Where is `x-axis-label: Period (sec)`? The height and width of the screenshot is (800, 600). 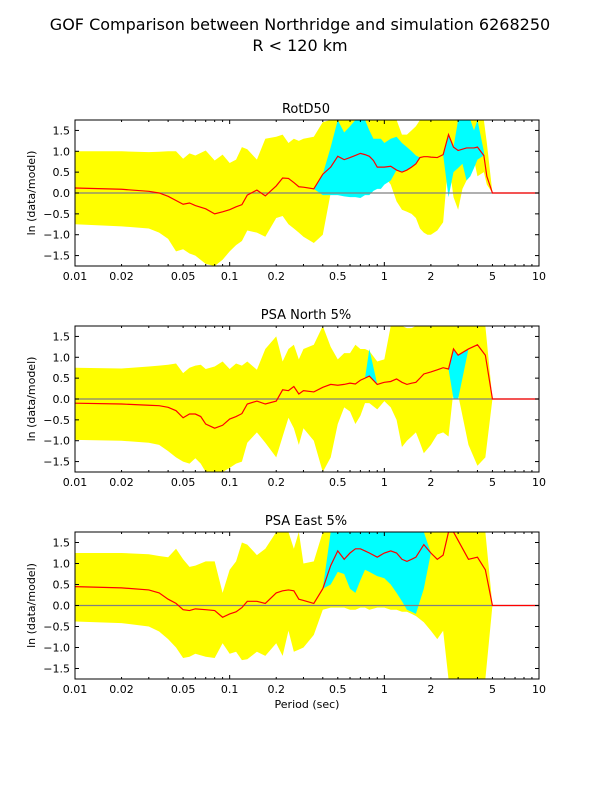 x-axis-label: Period (sec) is located at coordinates (307, 704).